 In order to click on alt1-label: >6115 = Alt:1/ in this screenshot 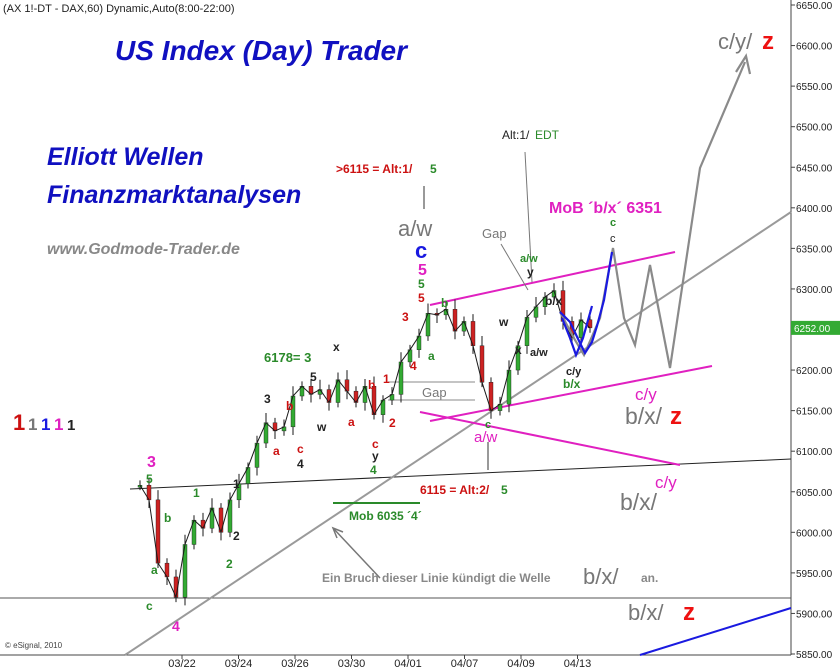, I will do `click(374, 169)`.